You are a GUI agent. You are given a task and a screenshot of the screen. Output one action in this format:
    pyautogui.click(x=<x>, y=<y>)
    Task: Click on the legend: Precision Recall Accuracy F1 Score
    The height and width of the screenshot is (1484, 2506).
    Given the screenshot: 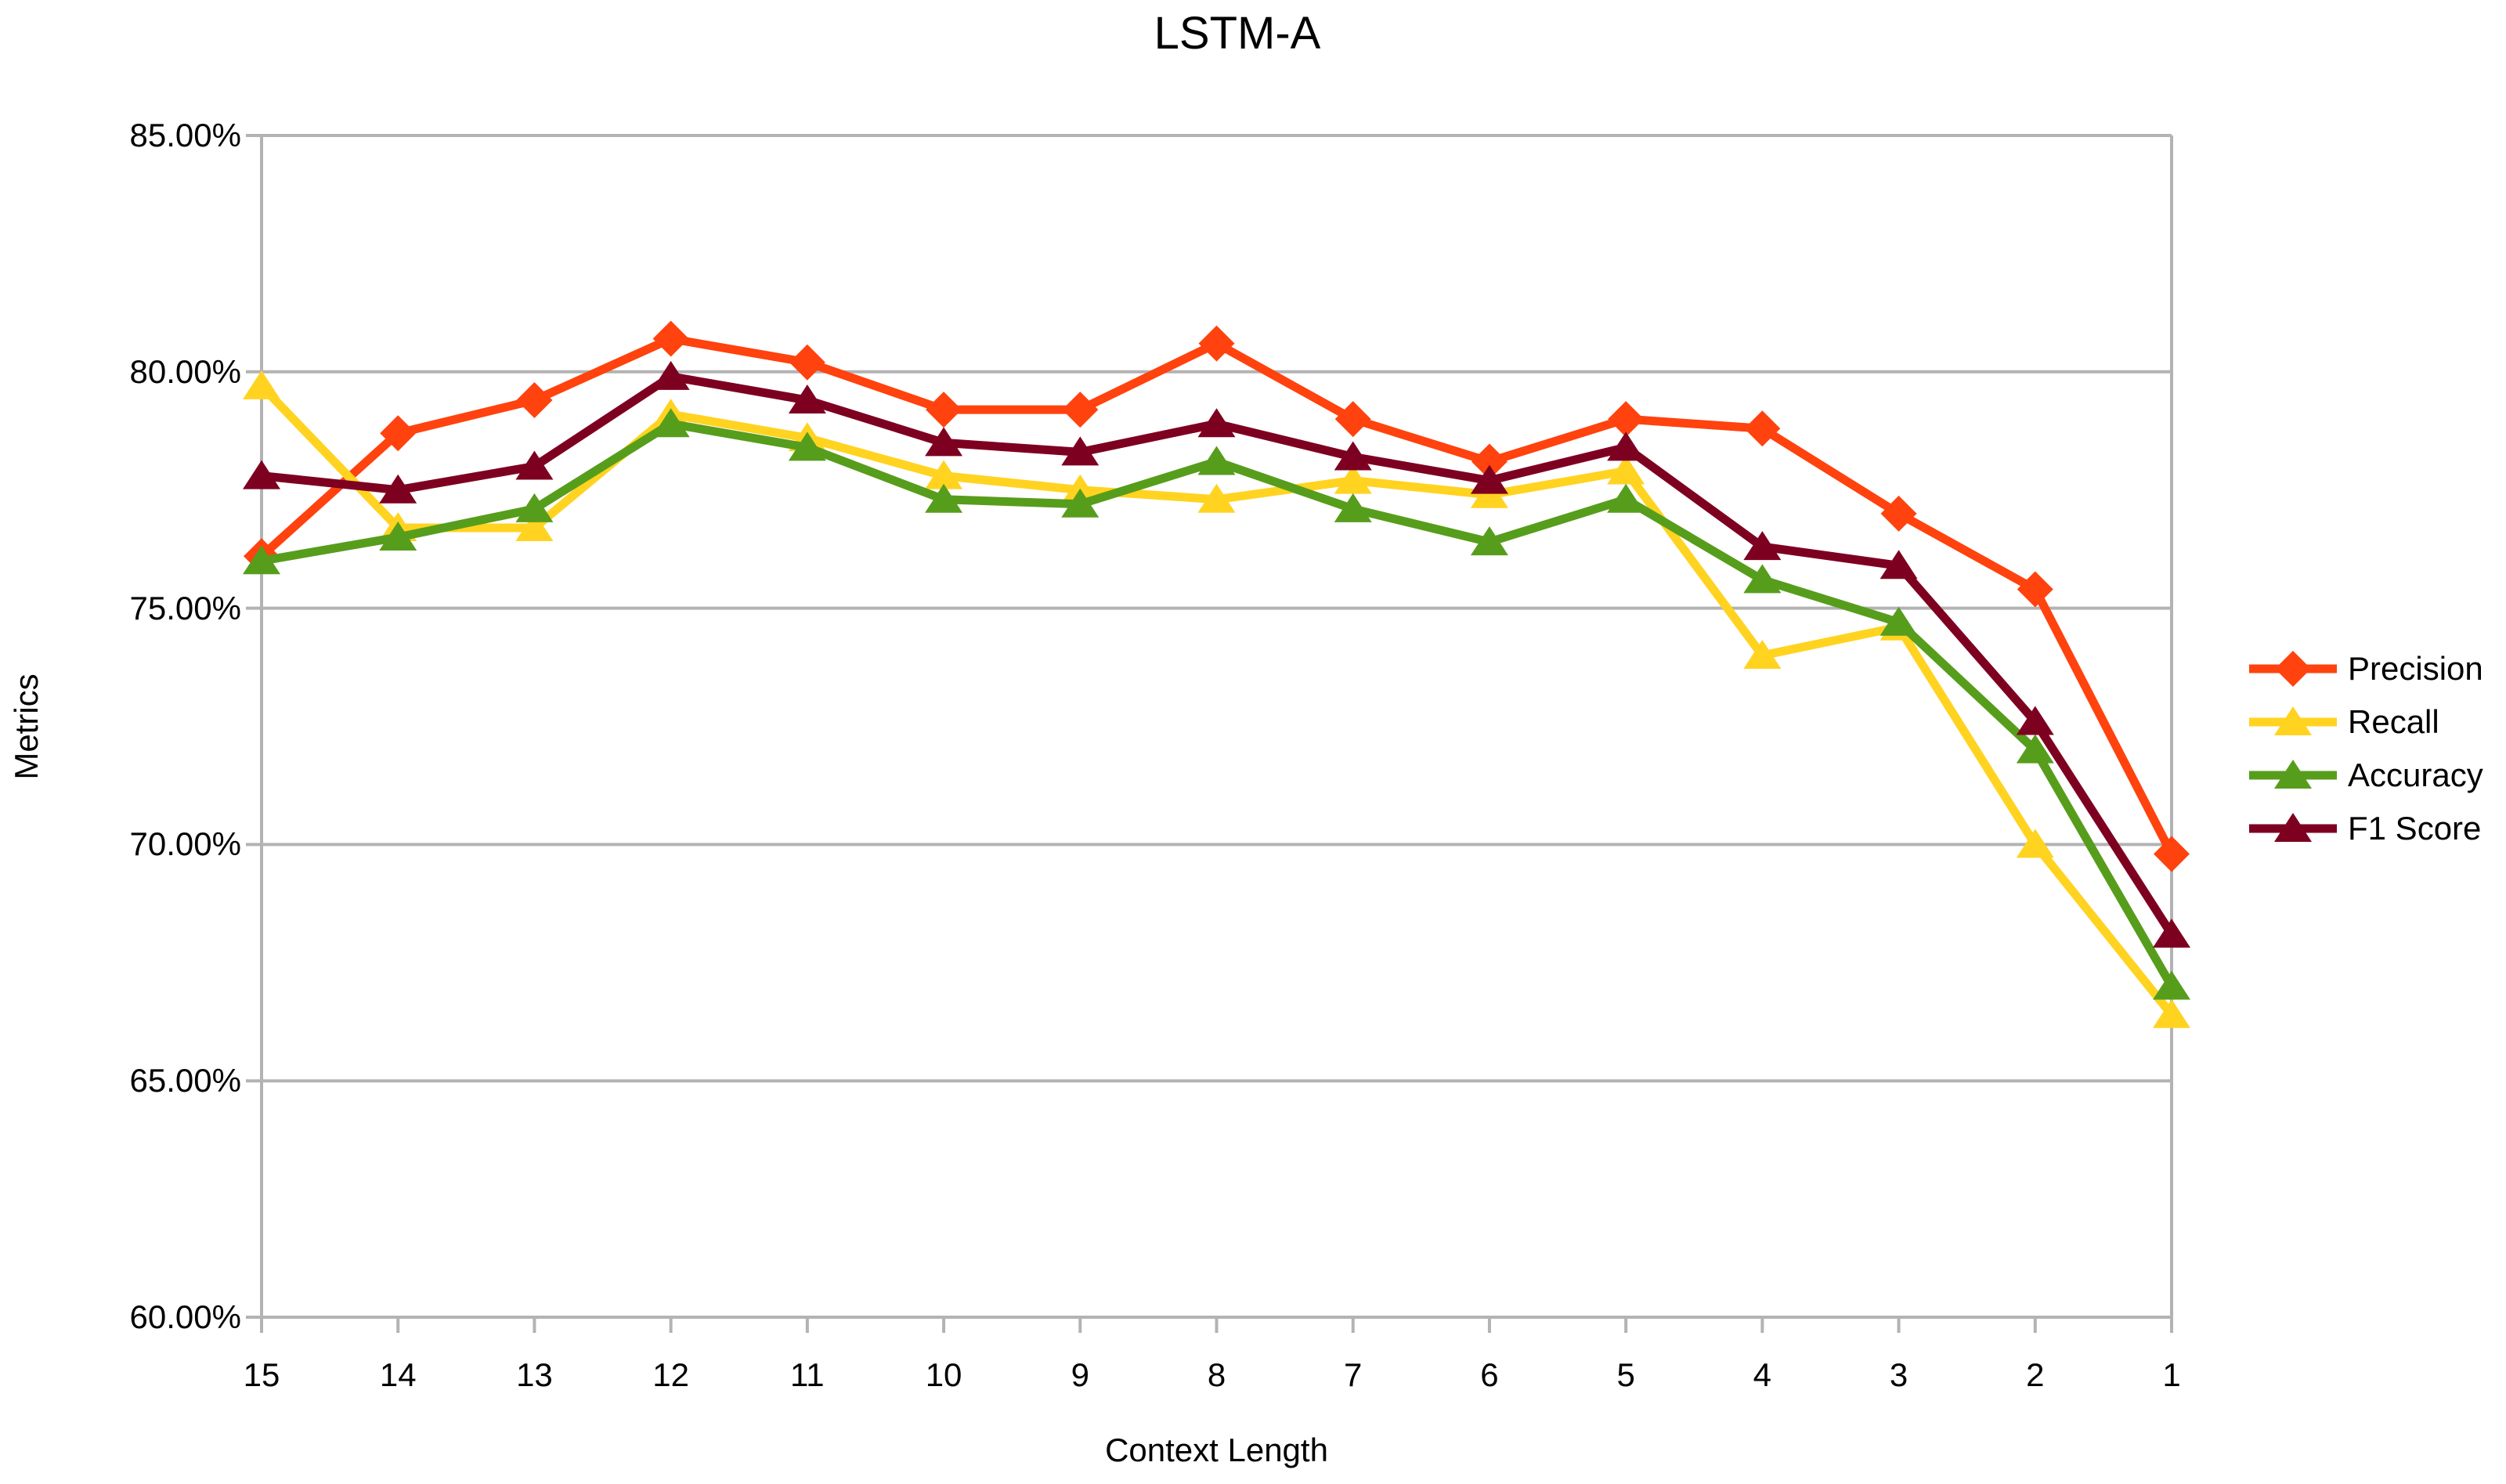 What is the action you would take?
    pyautogui.click(x=2366, y=748)
    